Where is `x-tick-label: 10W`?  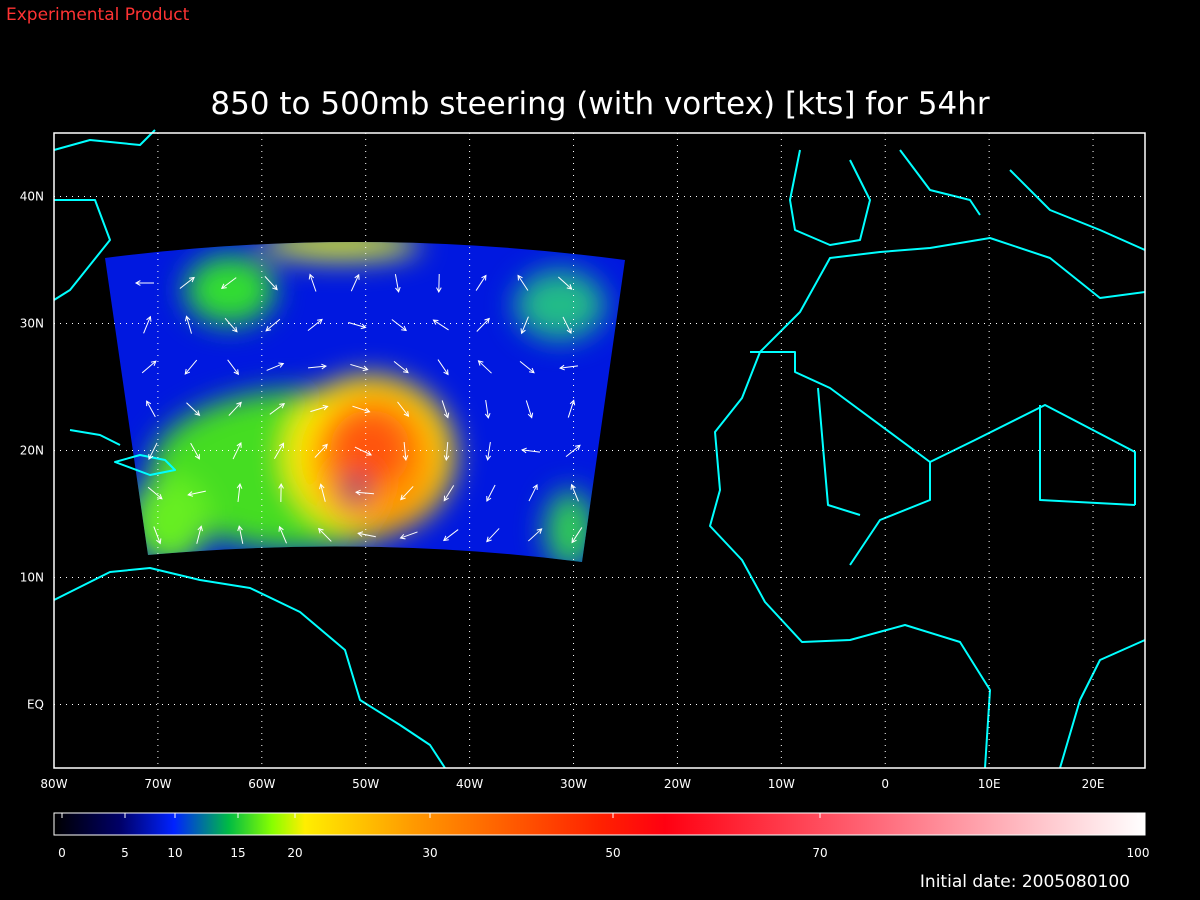
x-tick-label: 10W is located at coordinates (781, 784).